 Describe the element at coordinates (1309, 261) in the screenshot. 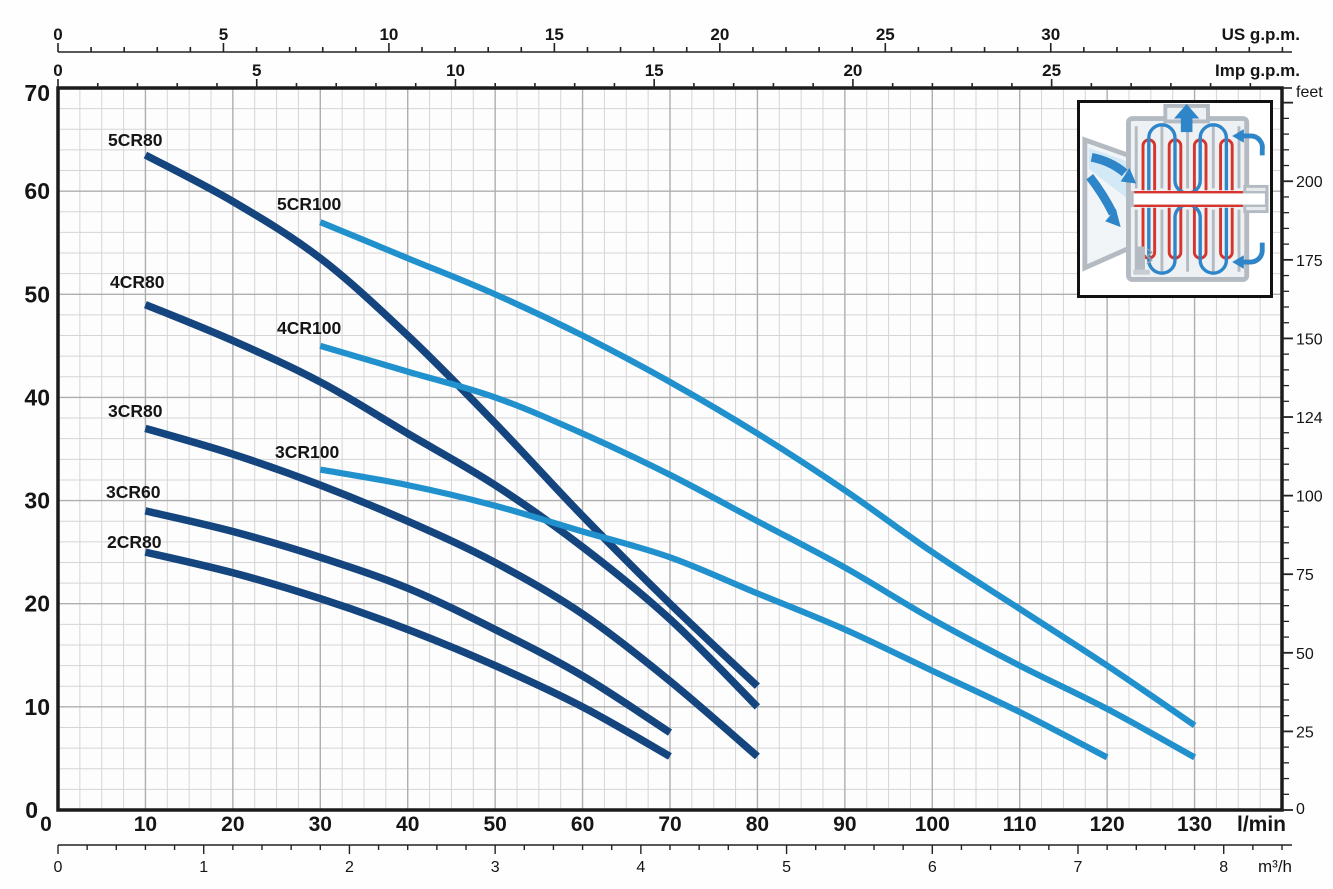

I see `feet-tick-label: 175` at that location.